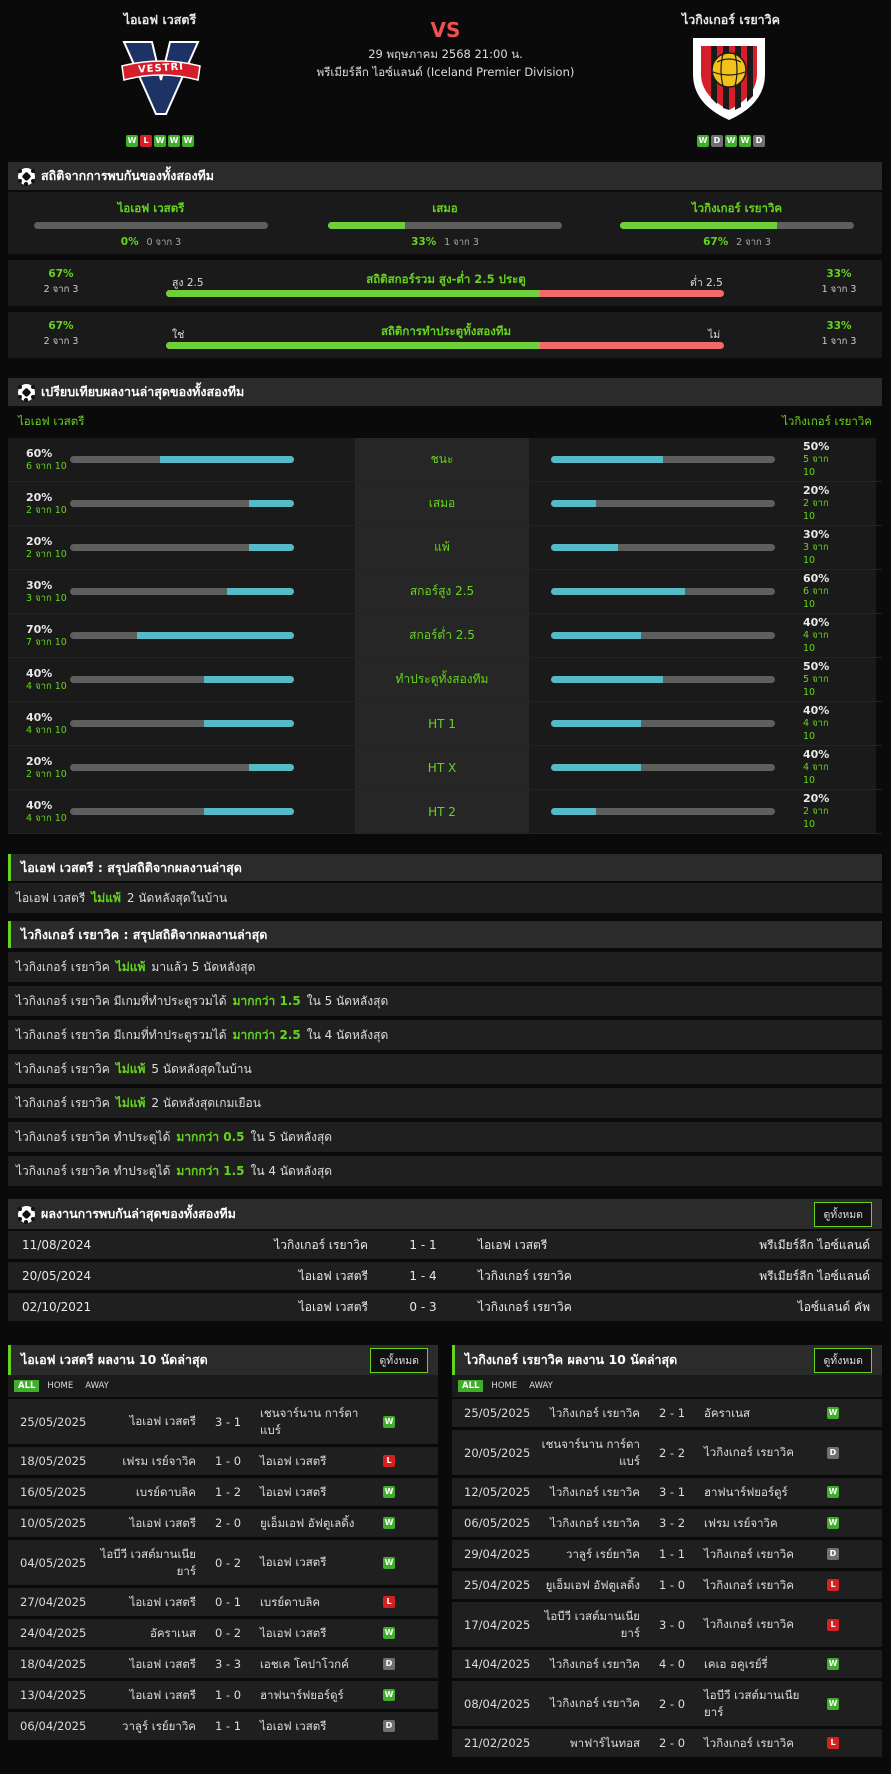 The width and height of the screenshot is (891, 1774). I want to click on compare-home-name: ไอเอฟ เวสตรี, so click(51, 421).